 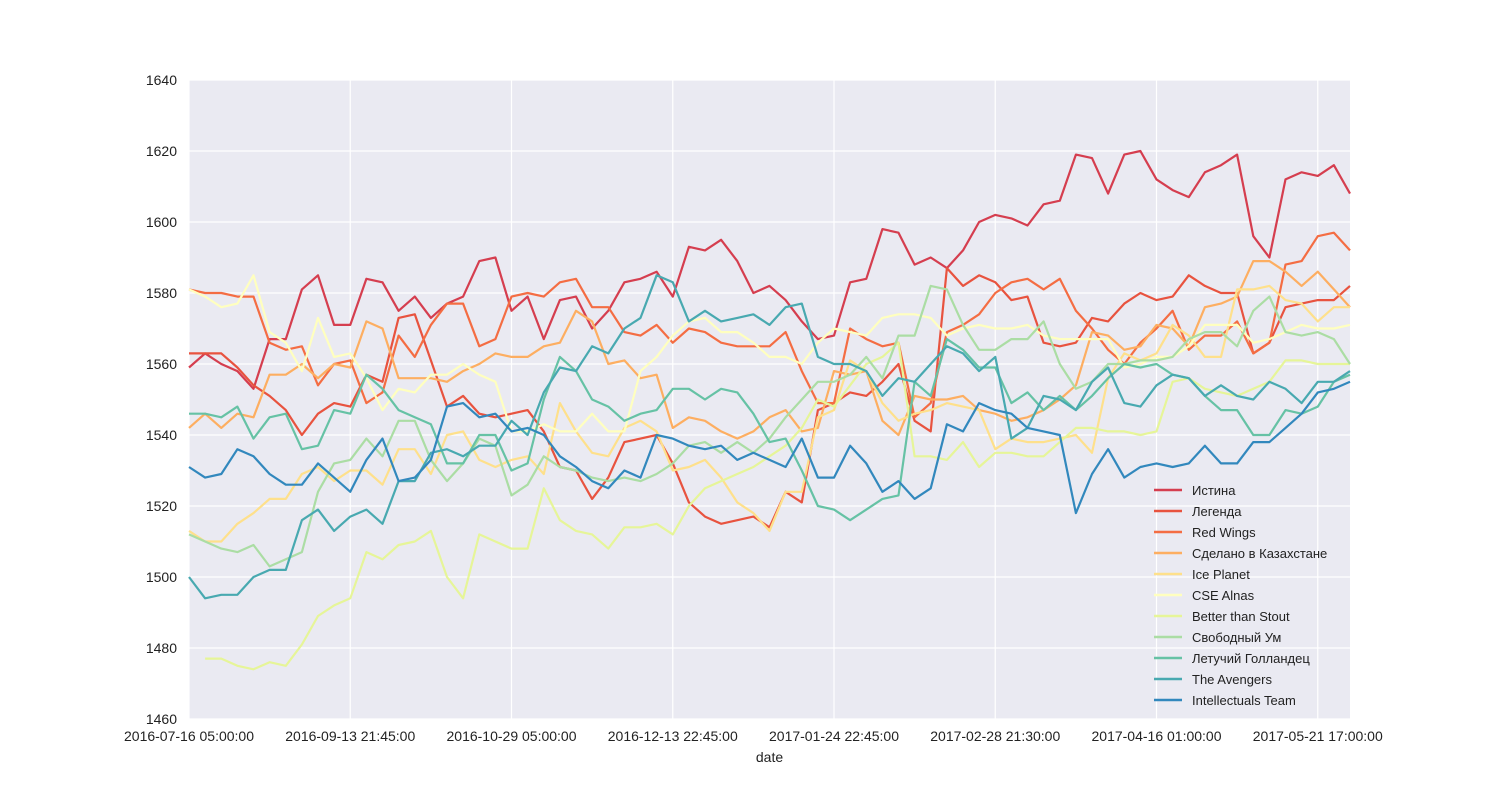 What do you see at coordinates (161, 151) in the screenshot?
I see `y-tick-label: 1620` at bounding box center [161, 151].